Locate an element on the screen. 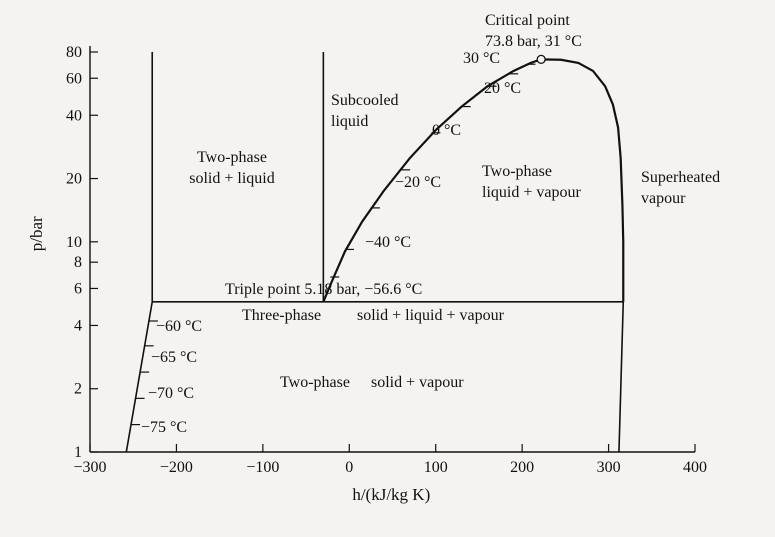 Image resolution: width=775 pixels, height=537 pixels. isotherm-label: −40 °C is located at coordinates (388, 242).